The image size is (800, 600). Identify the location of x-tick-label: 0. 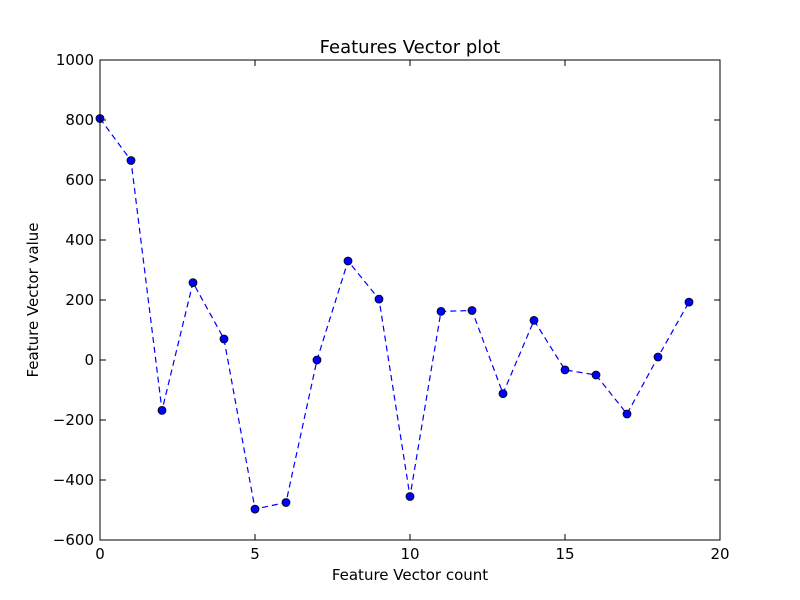
(100, 554).